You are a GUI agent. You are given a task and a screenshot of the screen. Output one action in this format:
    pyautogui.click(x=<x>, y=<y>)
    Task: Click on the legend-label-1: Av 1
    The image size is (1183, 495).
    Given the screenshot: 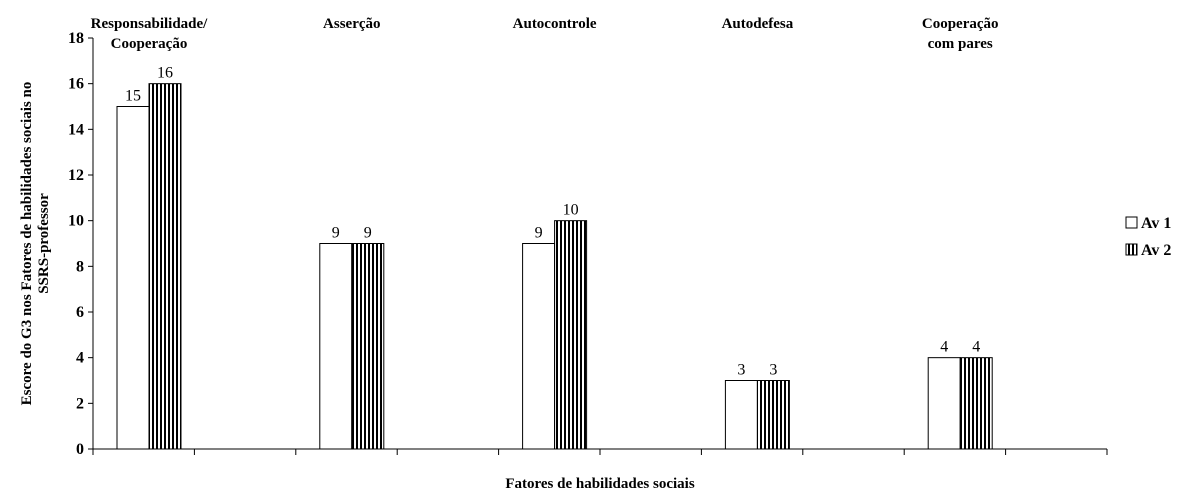 What is the action you would take?
    pyautogui.click(x=1156, y=223)
    